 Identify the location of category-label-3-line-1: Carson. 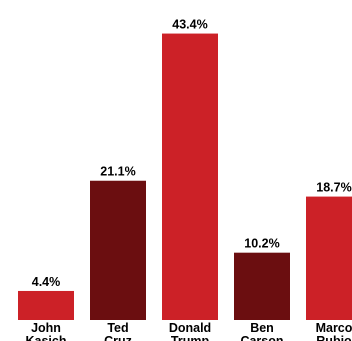
(261, 337).